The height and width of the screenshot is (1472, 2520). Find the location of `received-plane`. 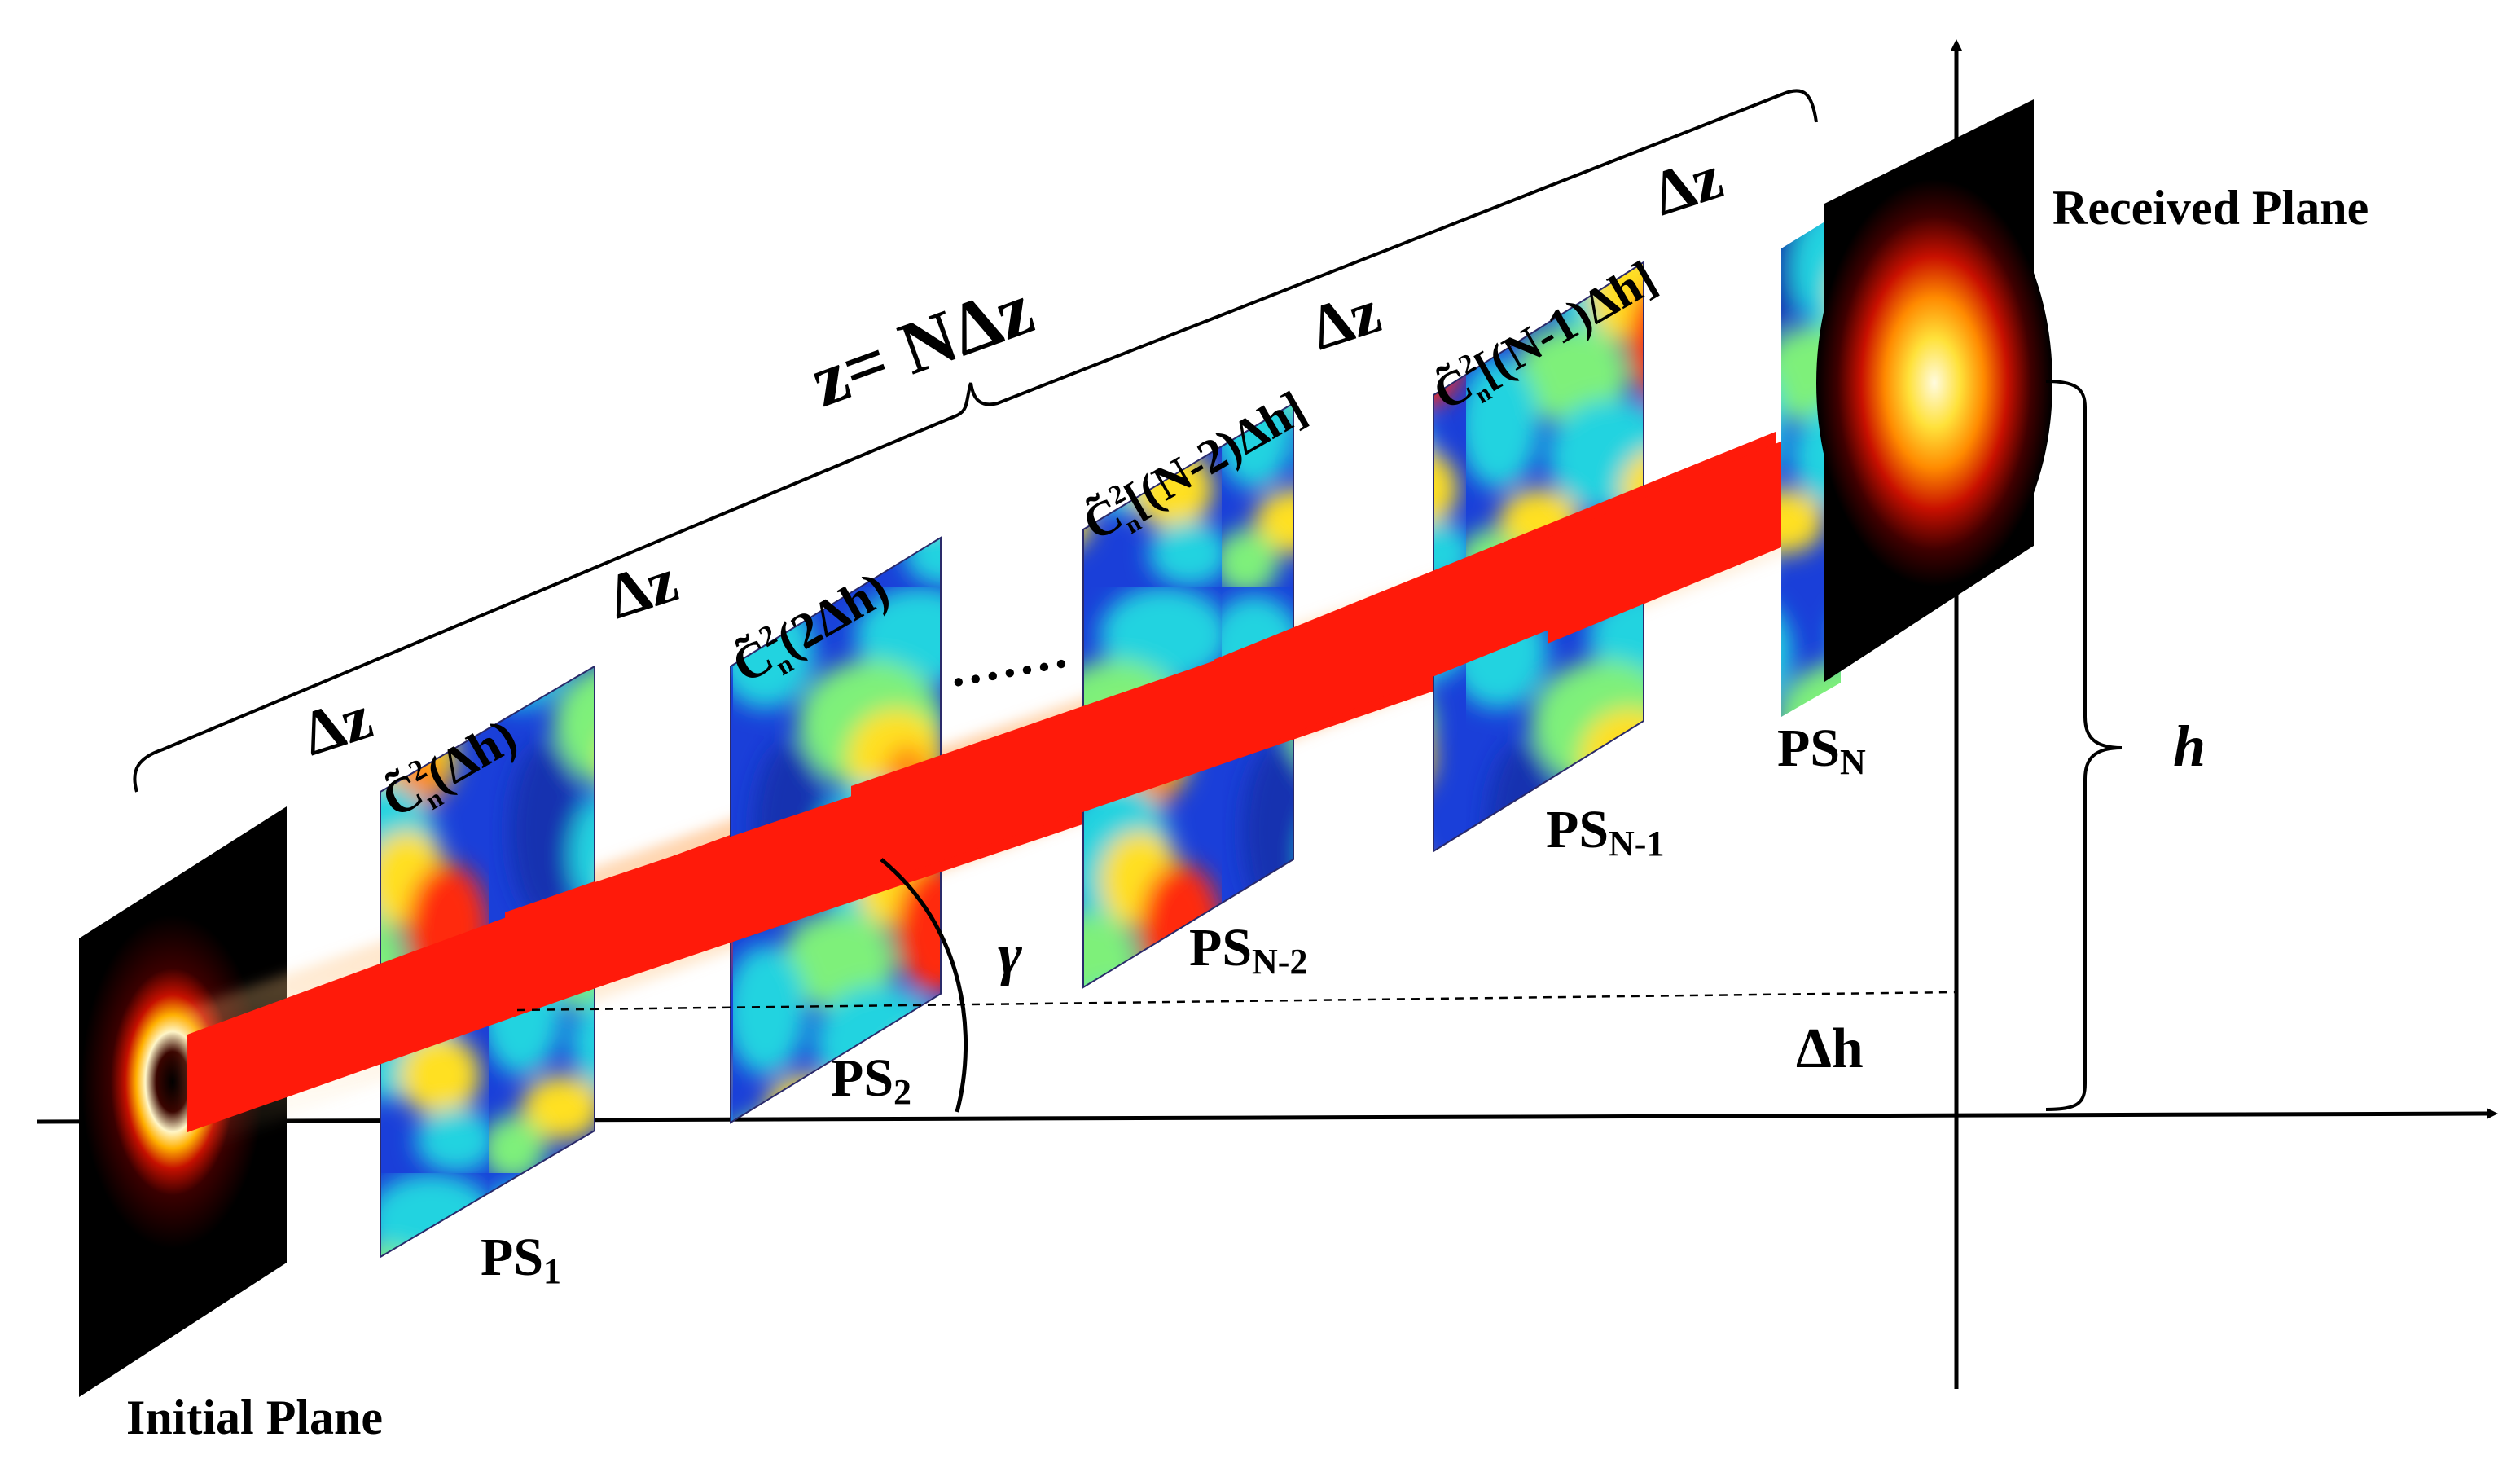

received-plane is located at coordinates (1934, 390).